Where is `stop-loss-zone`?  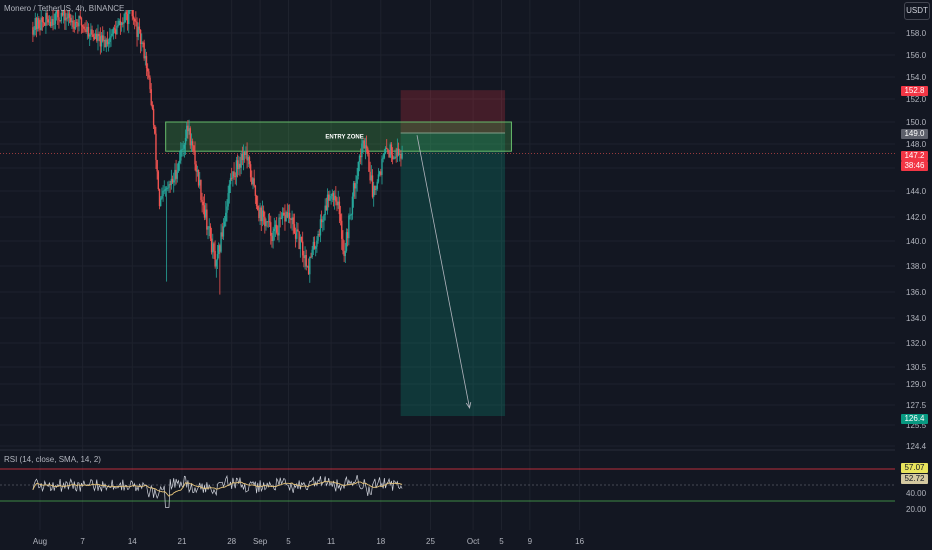
stop-loss-zone is located at coordinates (453, 111).